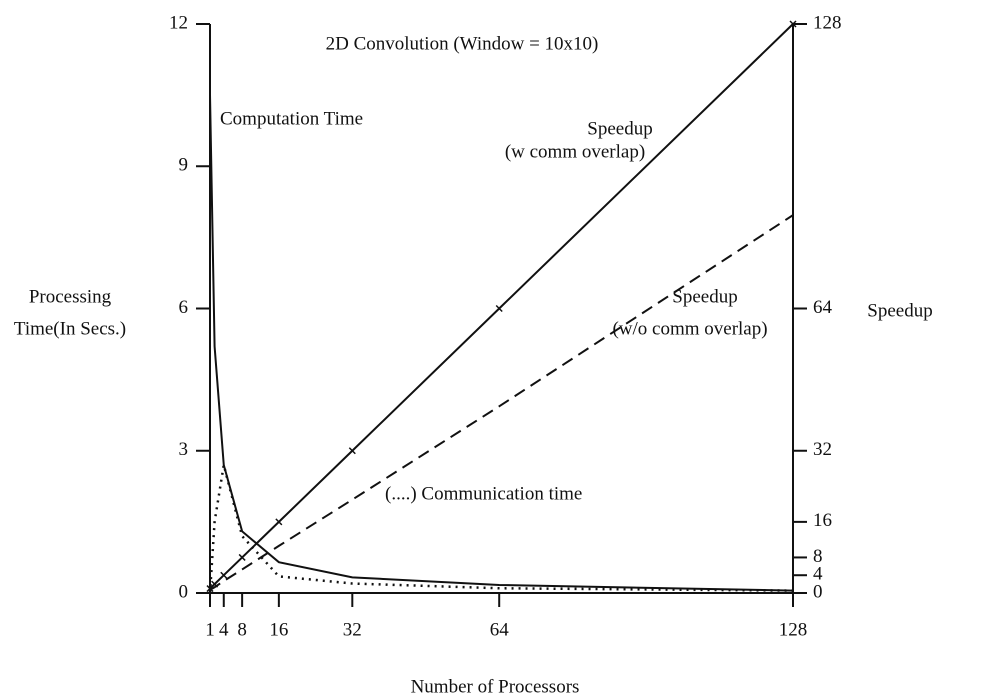  What do you see at coordinates (818, 591) in the screenshot?
I see `y2-tick-label: 0` at bounding box center [818, 591].